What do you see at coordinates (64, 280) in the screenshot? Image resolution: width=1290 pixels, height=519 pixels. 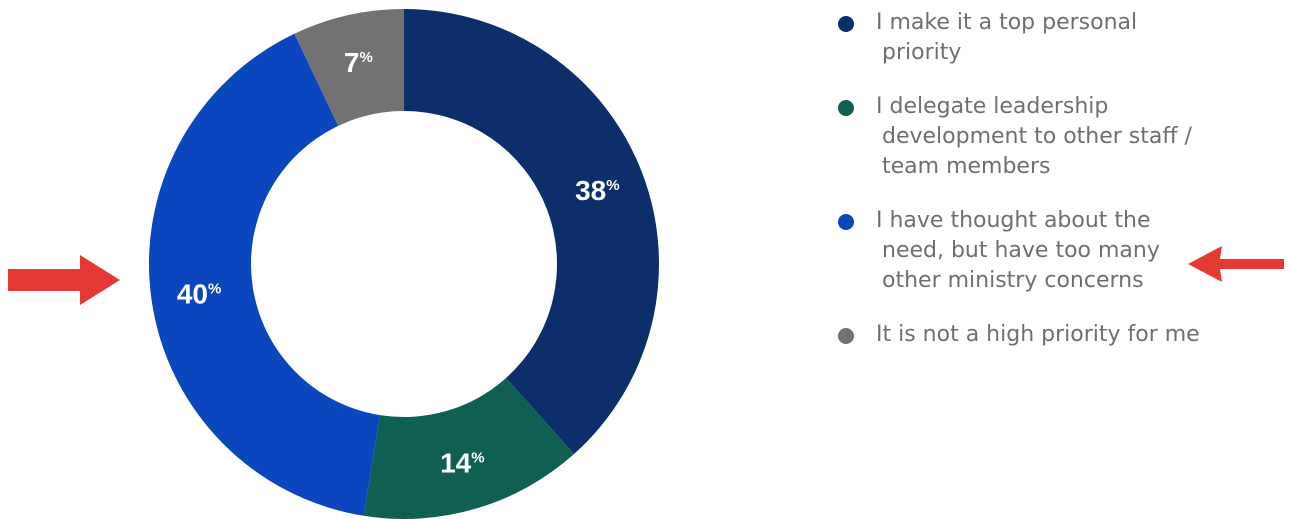 I see `right-arrow-icon` at bounding box center [64, 280].